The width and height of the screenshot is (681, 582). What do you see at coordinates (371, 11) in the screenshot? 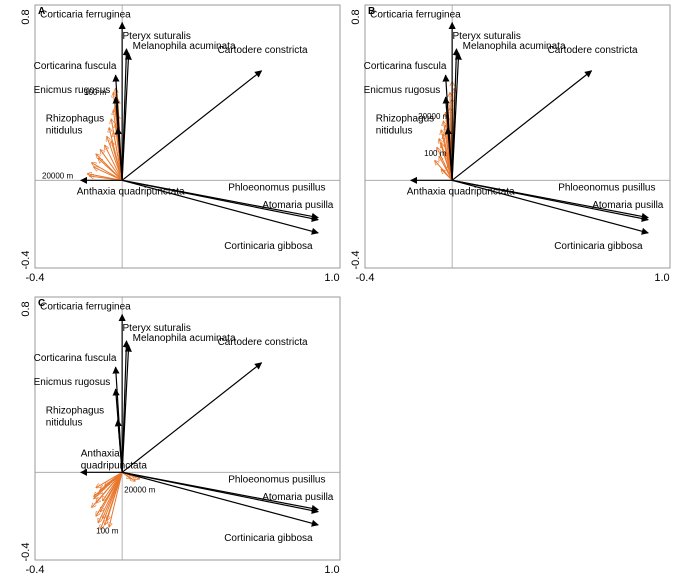
I see `panel-label: B` at bounding box center [371, 11].